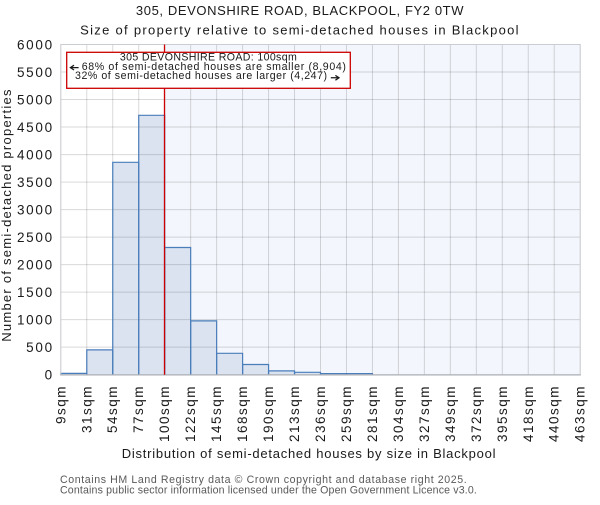 Image resolution: width=600 pixels, height=505 pixels. What do you see at coordinates (40, 347) in the screenshot?
I see `svg-text: 500` at bounding box center [40, 347].